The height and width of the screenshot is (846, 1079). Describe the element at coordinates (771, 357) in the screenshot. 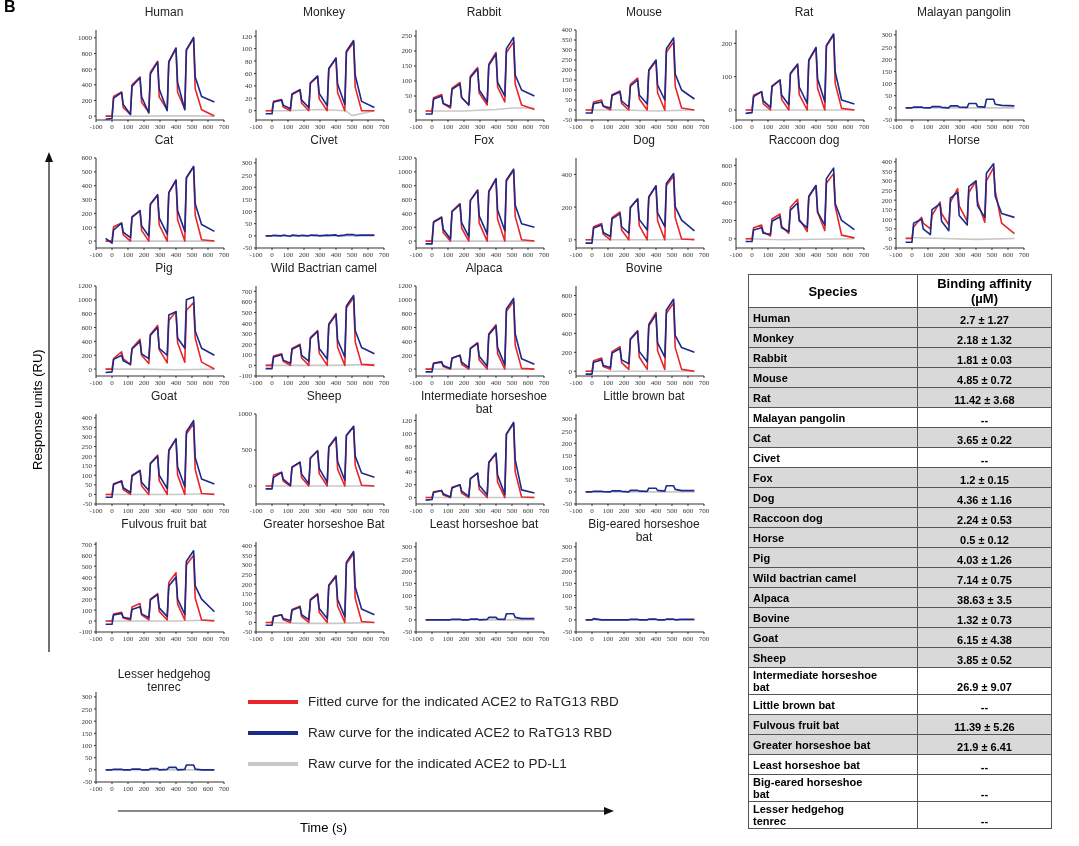

I see `category-label: Rabbit` at that location.